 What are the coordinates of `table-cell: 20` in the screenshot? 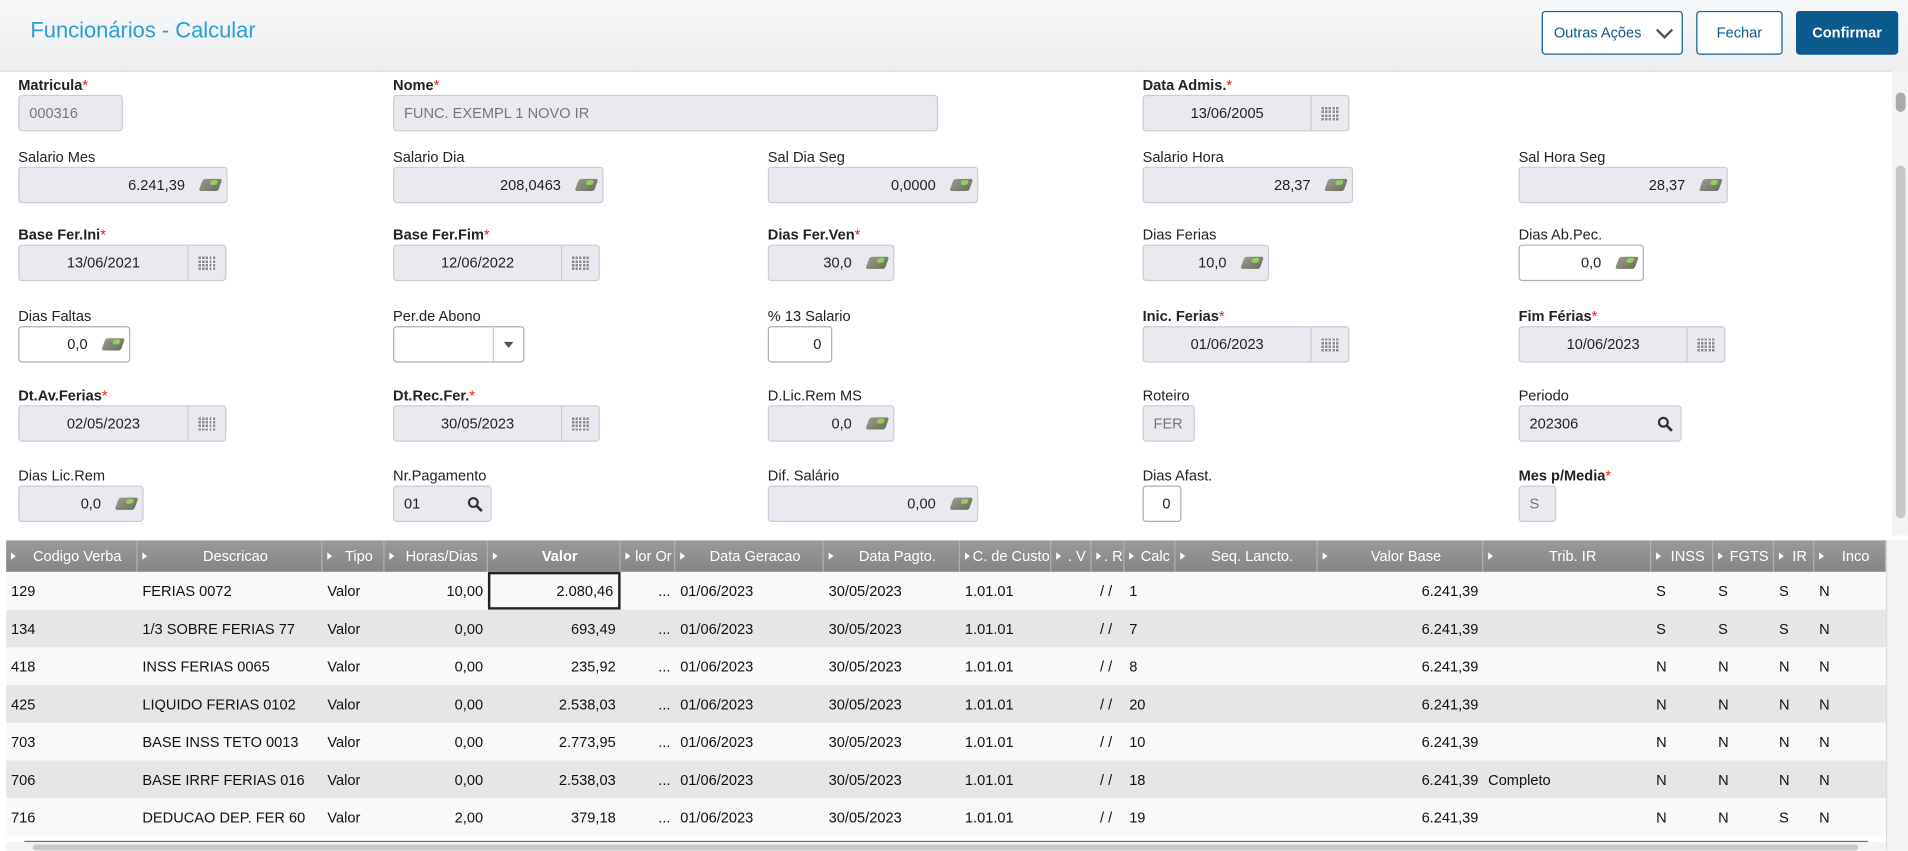 It's located at (1137, 704).